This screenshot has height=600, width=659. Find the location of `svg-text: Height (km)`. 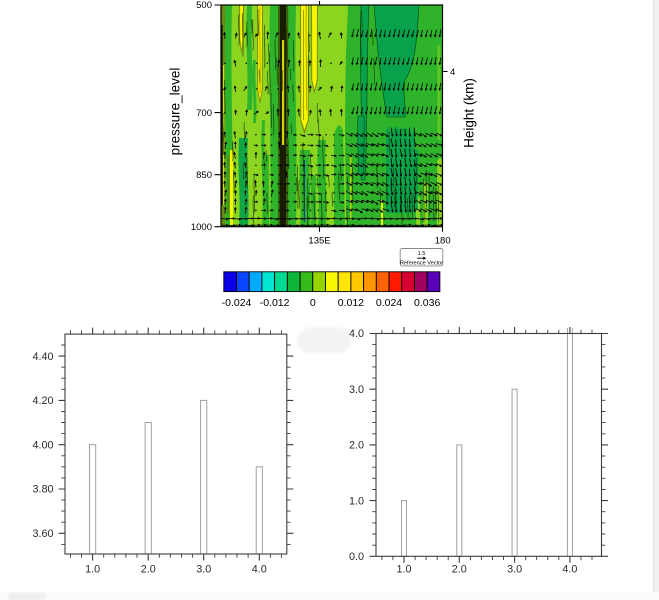

svg-text: Height (km) is located at coordinates (469, 113).